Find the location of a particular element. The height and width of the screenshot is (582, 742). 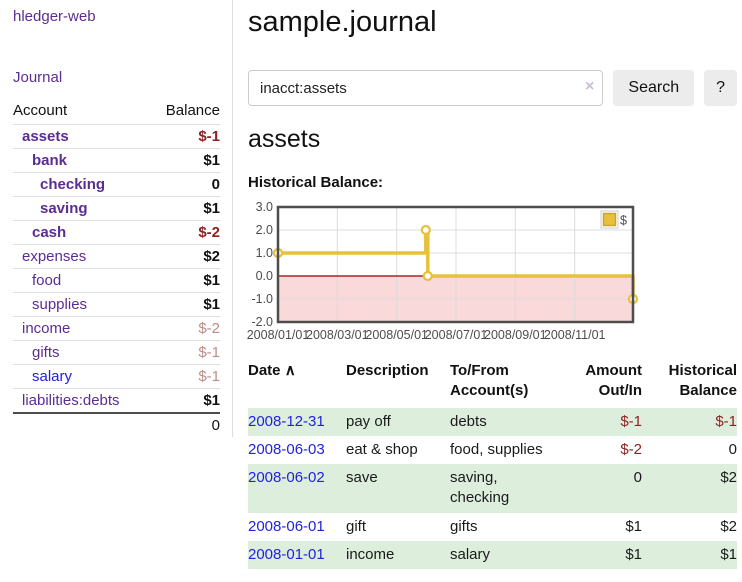

account-link-cash: cash is located at coordinates (49, 232).